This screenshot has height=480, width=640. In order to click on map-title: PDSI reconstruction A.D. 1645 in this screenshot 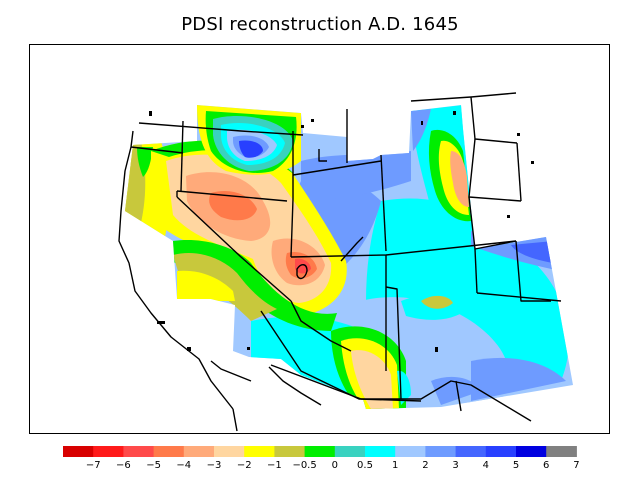, I will do `click(320, 24)`.